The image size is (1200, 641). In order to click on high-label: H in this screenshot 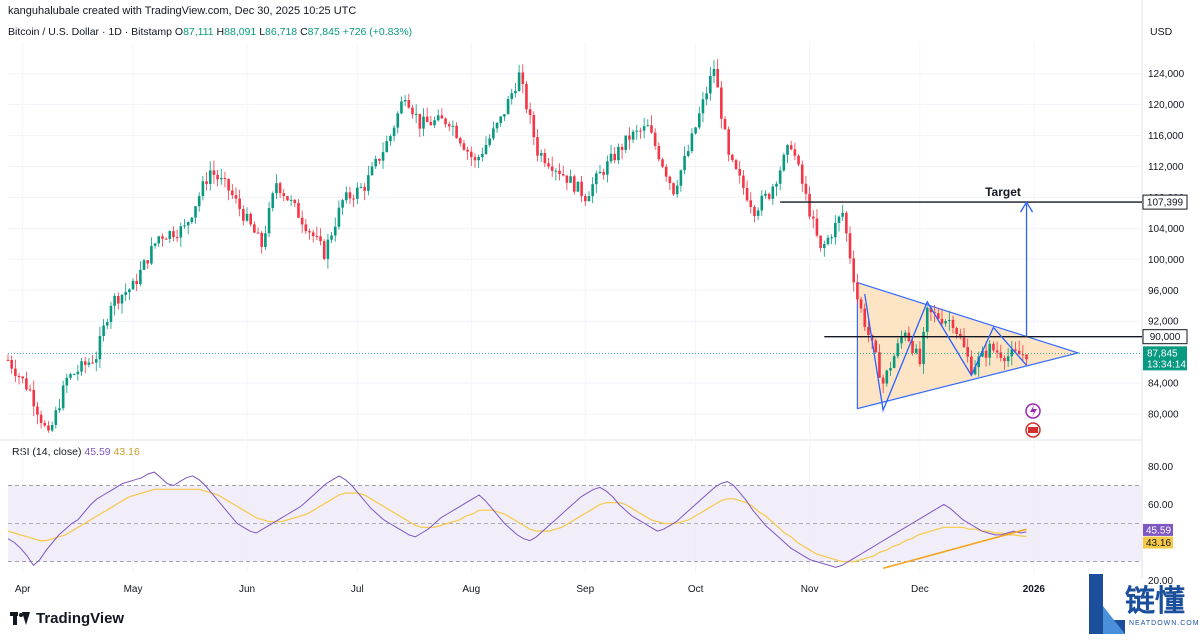, I will do `click(220, 32)`.